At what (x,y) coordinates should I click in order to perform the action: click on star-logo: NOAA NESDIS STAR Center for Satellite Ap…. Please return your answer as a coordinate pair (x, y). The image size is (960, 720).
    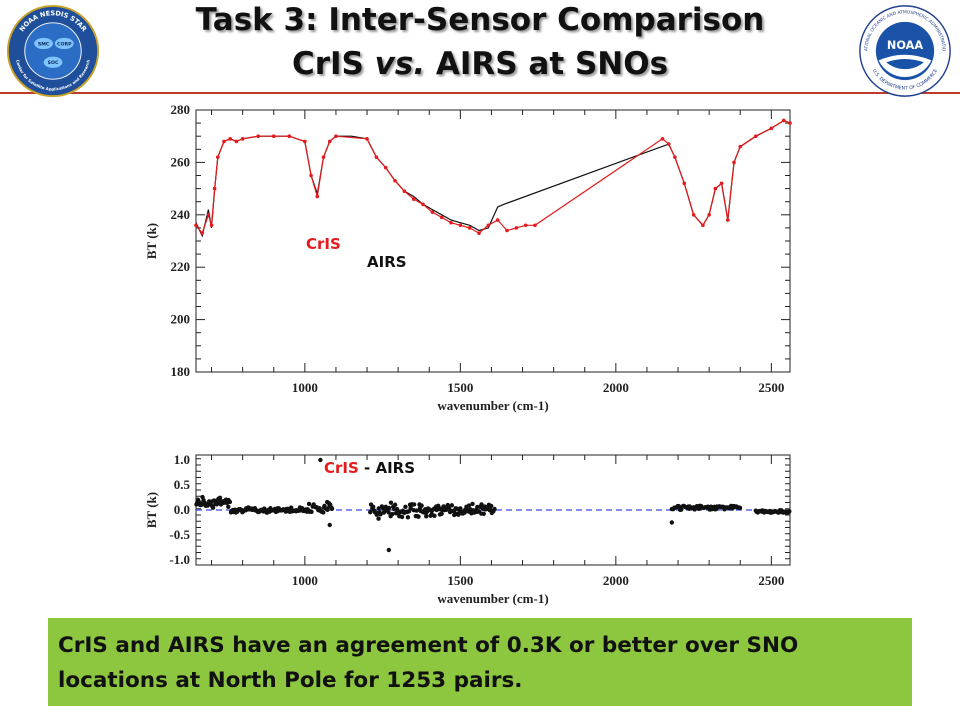
    Looking at the image, I should click on (53, 51).